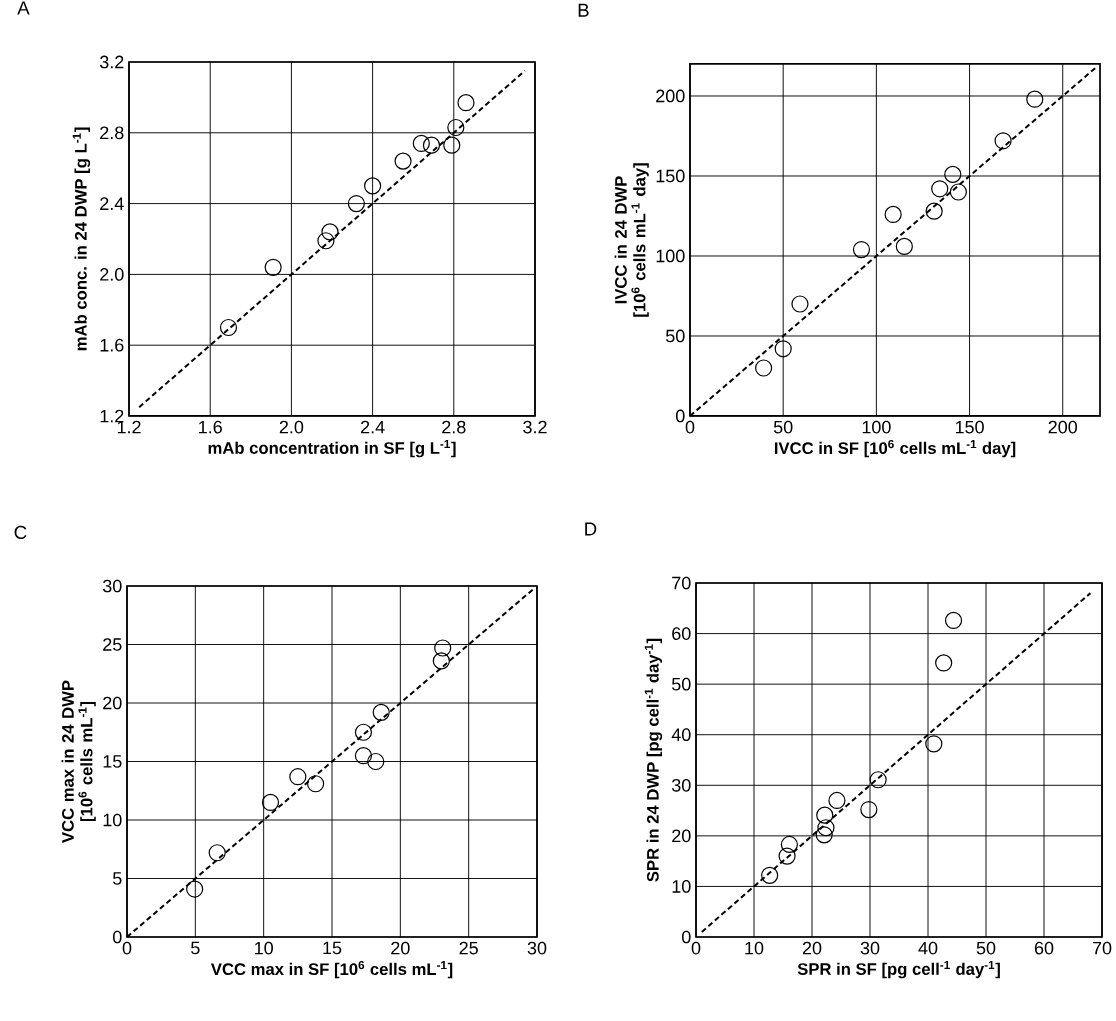 The height and width of the screenshot is (1021, 1116). I want to click on y-tick-label: 30, so click(112, 586).